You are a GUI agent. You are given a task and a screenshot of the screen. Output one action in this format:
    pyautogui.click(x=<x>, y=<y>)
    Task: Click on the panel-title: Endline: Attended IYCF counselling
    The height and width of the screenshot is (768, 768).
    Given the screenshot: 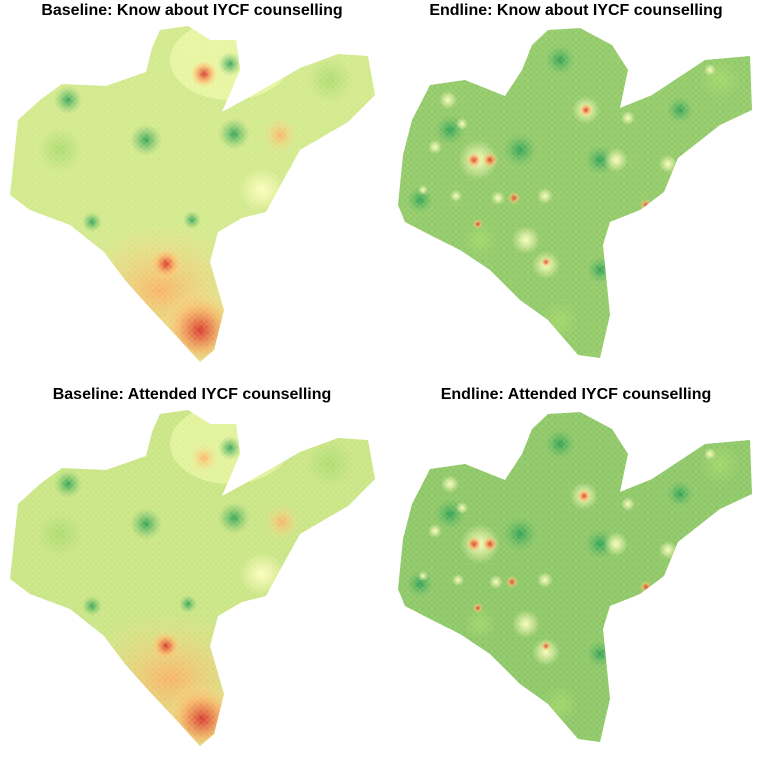 What is the action you would take?
    pyautogui.click(x=576, y=394)
    